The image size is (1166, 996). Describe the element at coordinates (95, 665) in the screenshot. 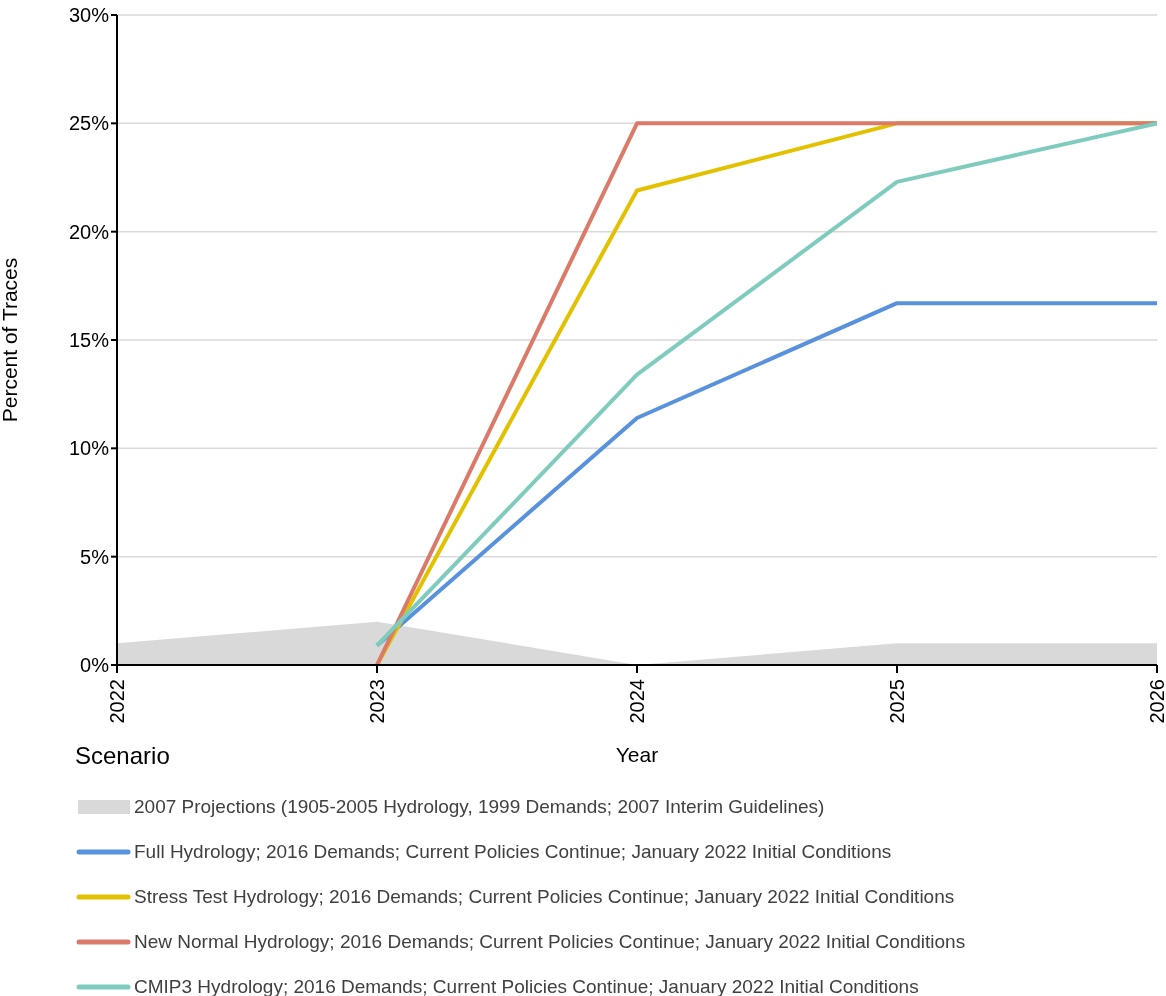

I see `y-tick-label: 0%` at that location.